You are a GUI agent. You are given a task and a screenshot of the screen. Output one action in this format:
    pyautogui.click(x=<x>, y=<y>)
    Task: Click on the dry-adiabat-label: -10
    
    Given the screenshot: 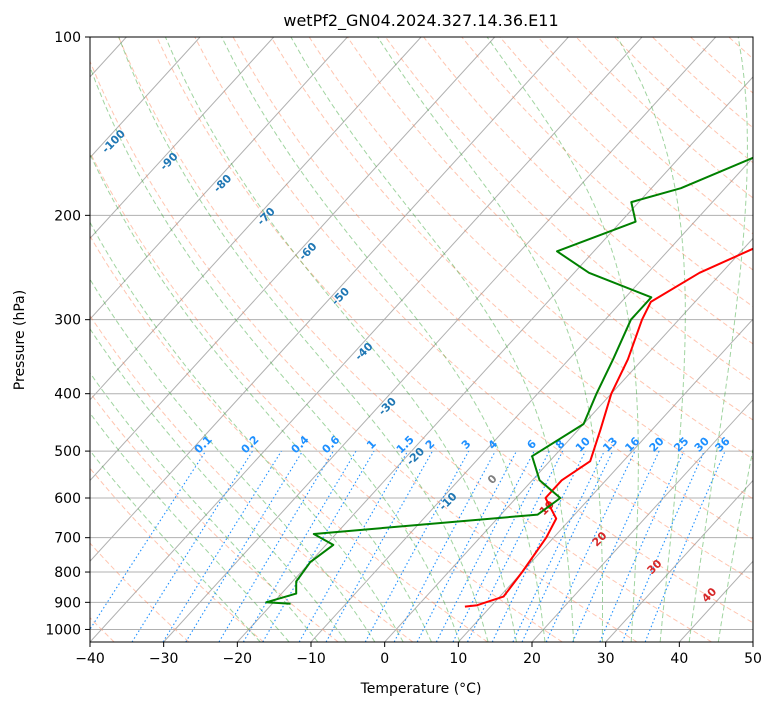 What is the action you would take?
    pyautogui.click(x=447, y=501)
    